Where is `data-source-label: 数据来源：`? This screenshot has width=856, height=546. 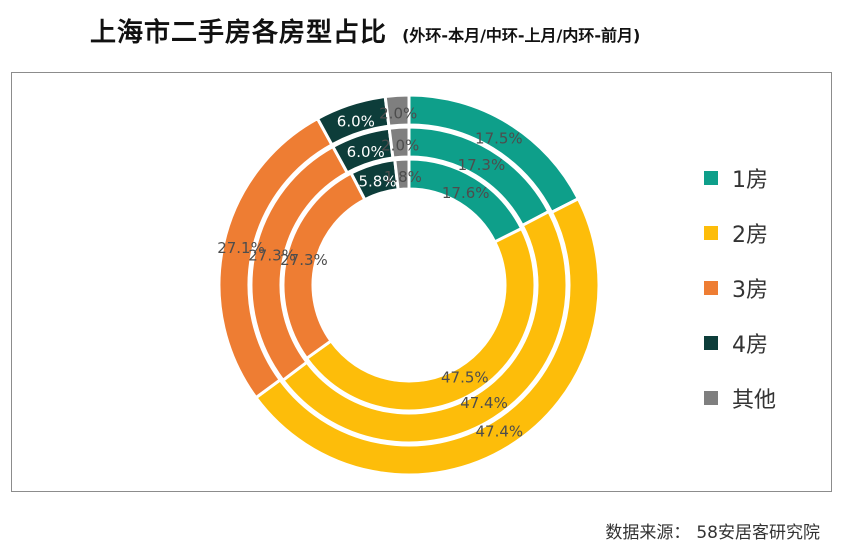 data-source-label: 数据来源： is located at coordinates (648, 533).